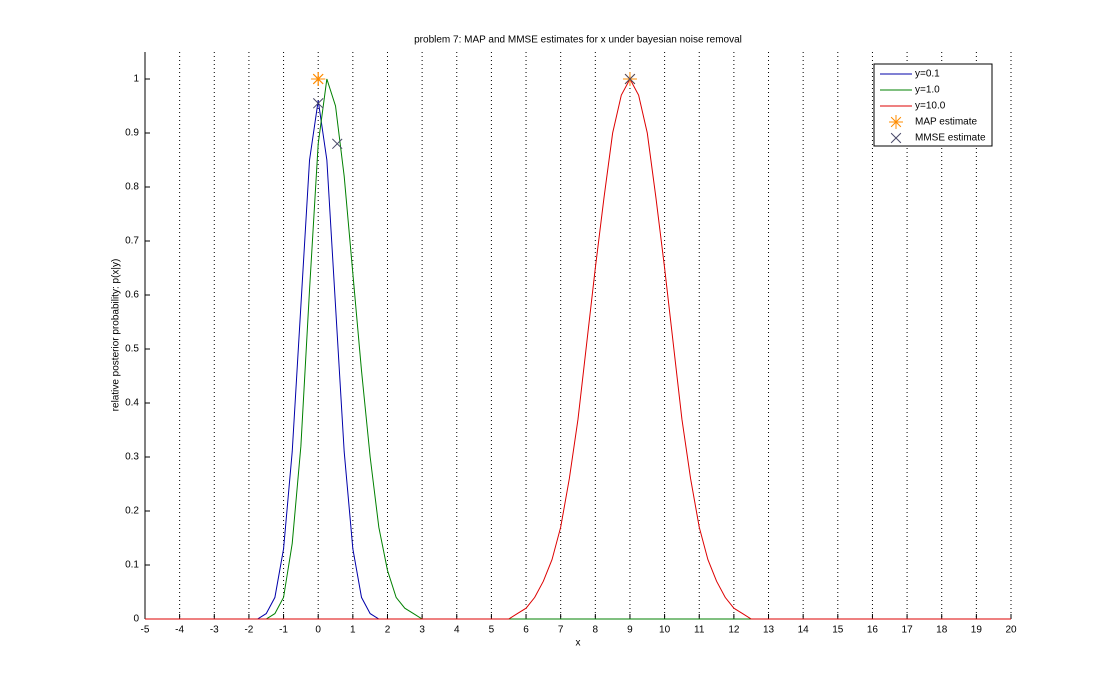 The width and height of the screenshot is (1117, 696). I want to click on x-tick-label: 19, so click(977, 630).